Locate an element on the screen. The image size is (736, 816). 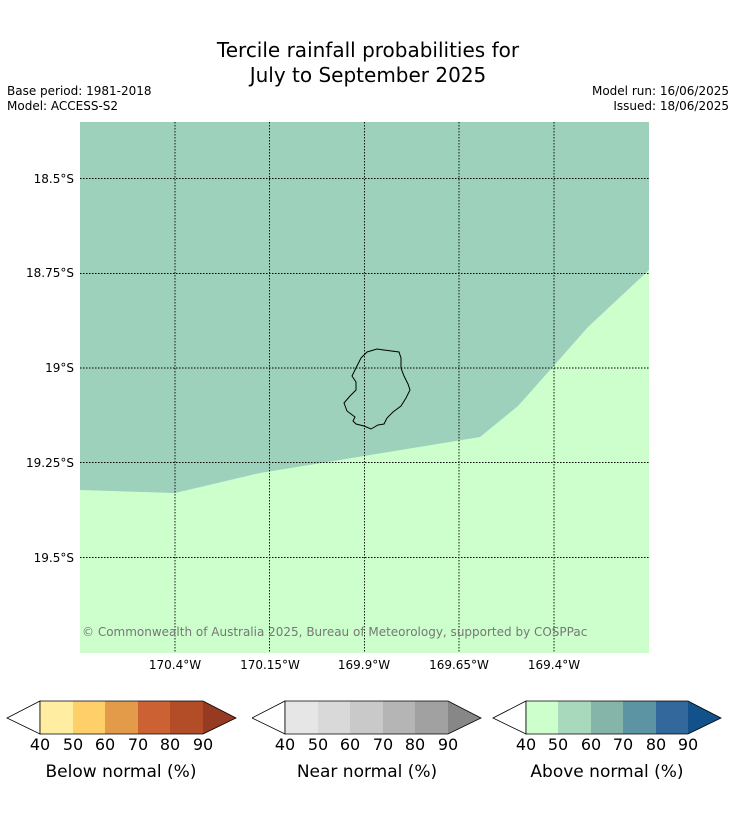
colorbar-near-tick-50: 50 is located at coordinates (318, 744).